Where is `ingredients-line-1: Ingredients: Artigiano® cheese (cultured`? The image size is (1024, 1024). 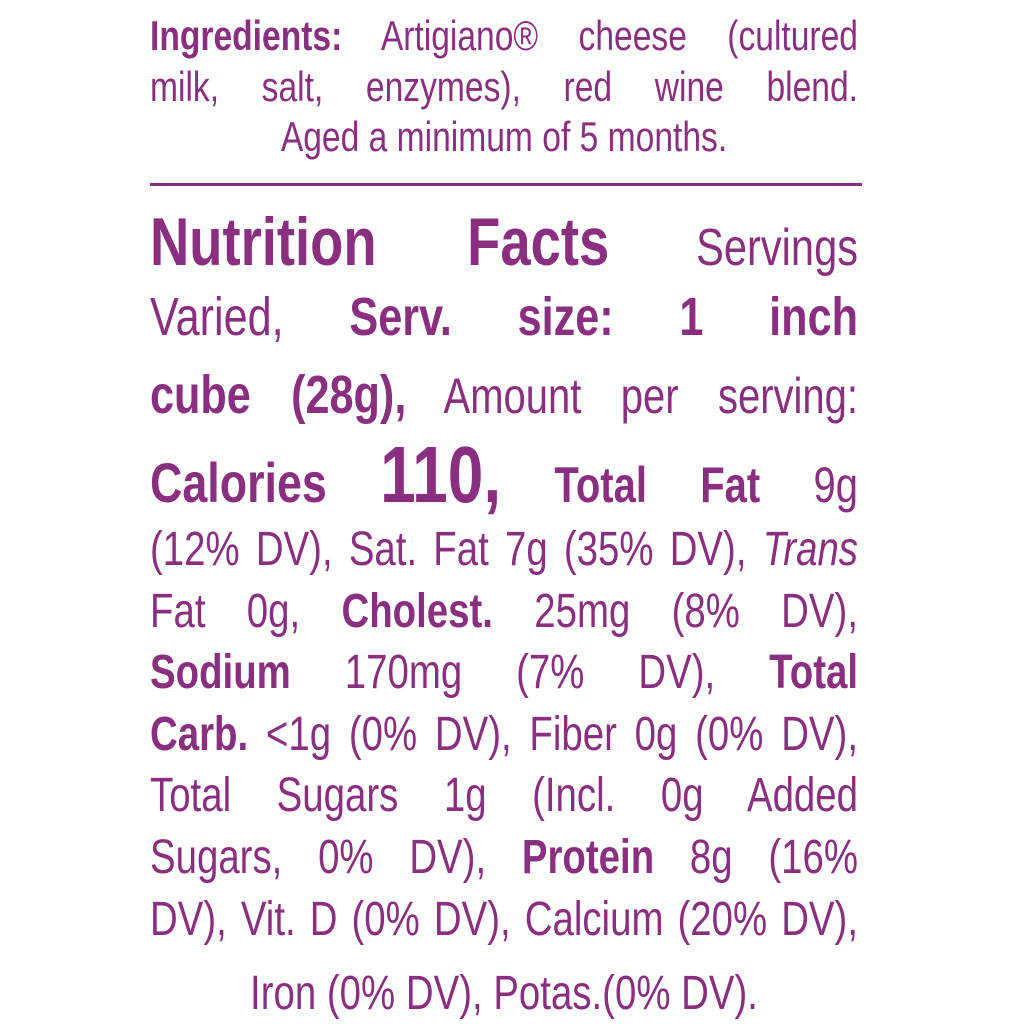 ingredients-line-1: Ingredients: Artigiano® cheese (cultured is located at coordinates (504, 36).